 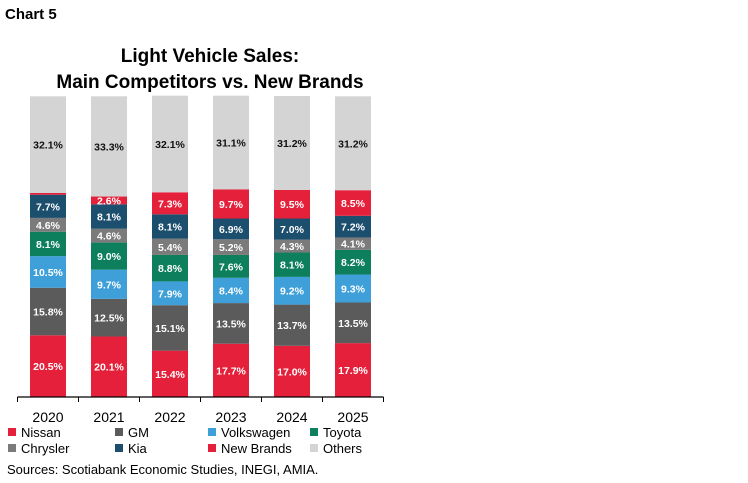 I want to click on data-label-new-brands-2022: 7.3%, so click(x=170, y=204).